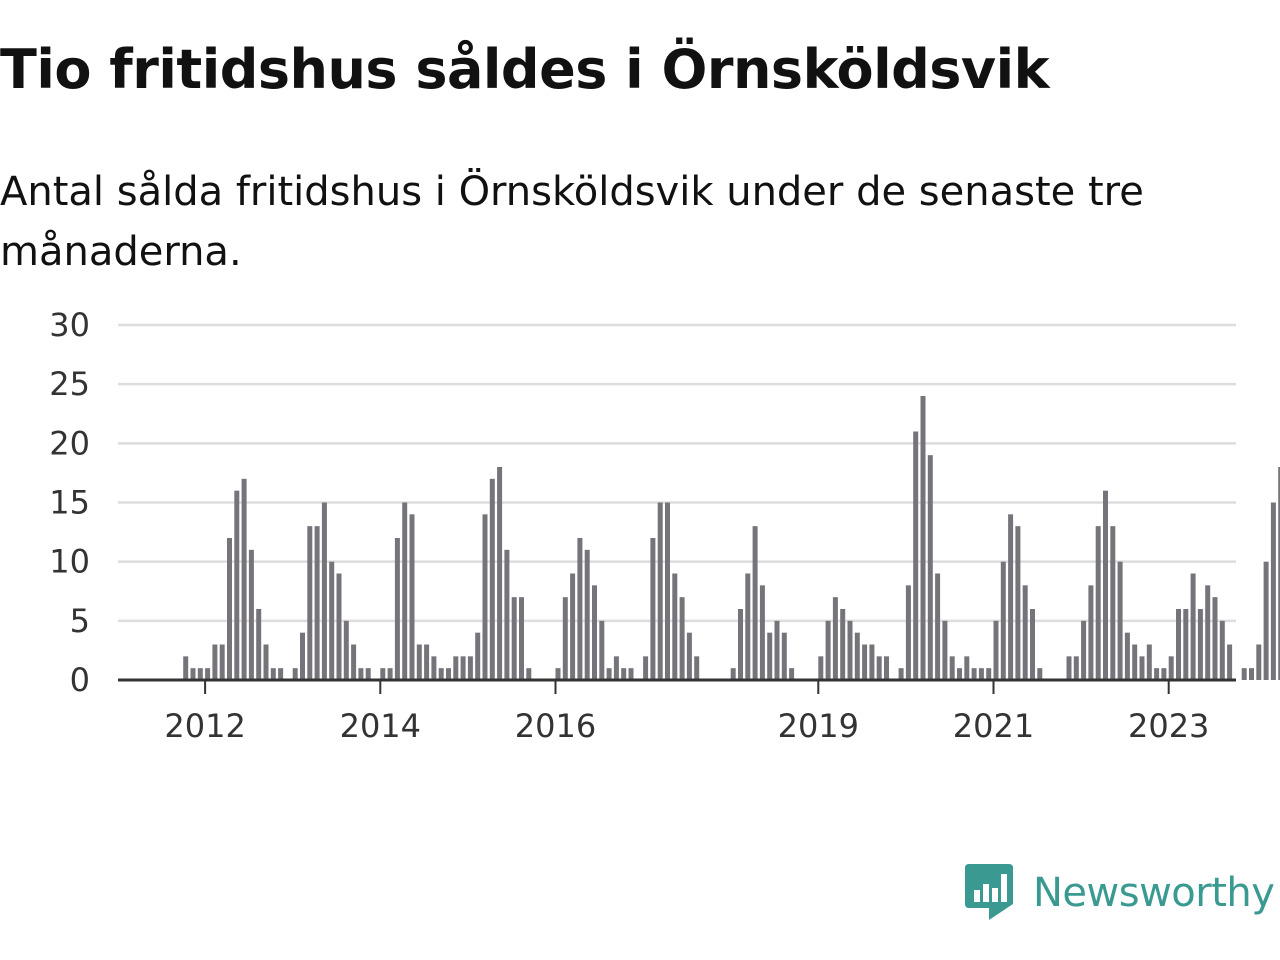 The width and height of the screenshot is (1280, 960). I want to click on x-axis-ticks: 2012201420162019202120232025, so click(686, 712).